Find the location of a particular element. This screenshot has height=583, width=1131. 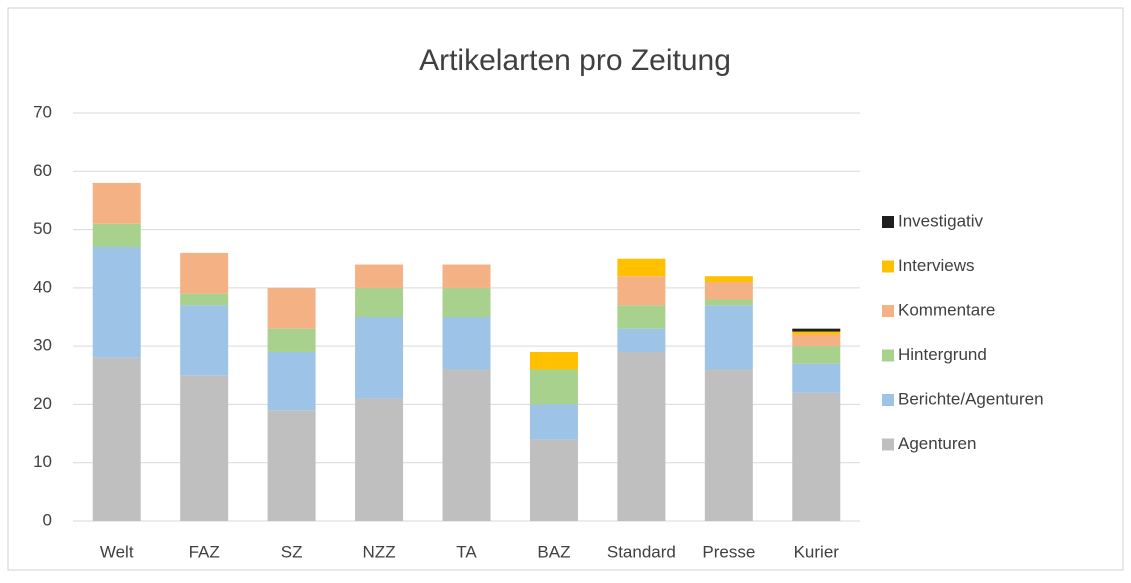

y-tick-label: 60 is located at coordinates (42, 170).